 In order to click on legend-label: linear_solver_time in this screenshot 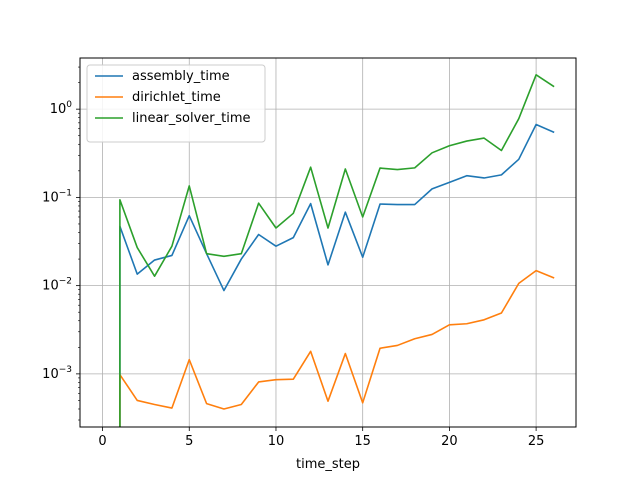, I will do `click(191, 118)`.